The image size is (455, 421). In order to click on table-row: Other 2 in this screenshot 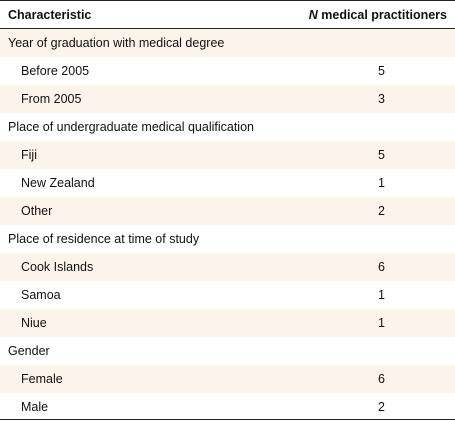, I will do `click(227, 211)`.